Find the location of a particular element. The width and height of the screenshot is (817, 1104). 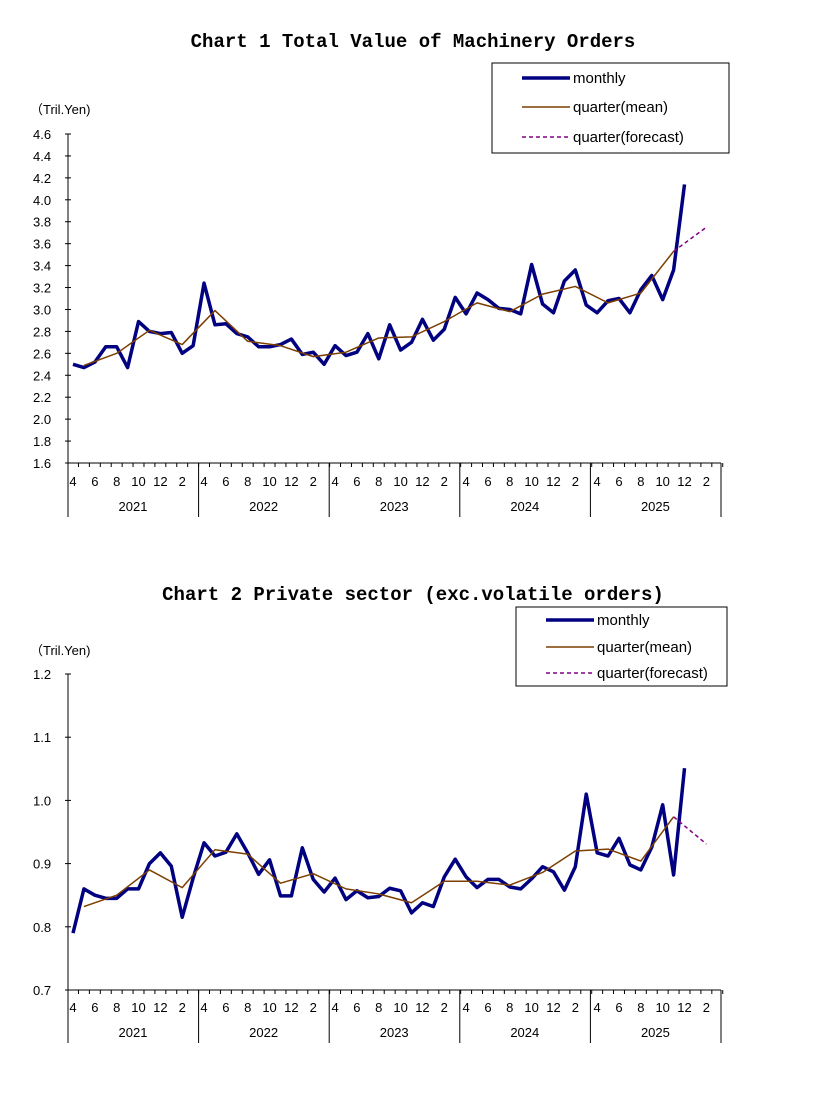

y-tick-label: 4.0 is located at coordinates (42, 200).